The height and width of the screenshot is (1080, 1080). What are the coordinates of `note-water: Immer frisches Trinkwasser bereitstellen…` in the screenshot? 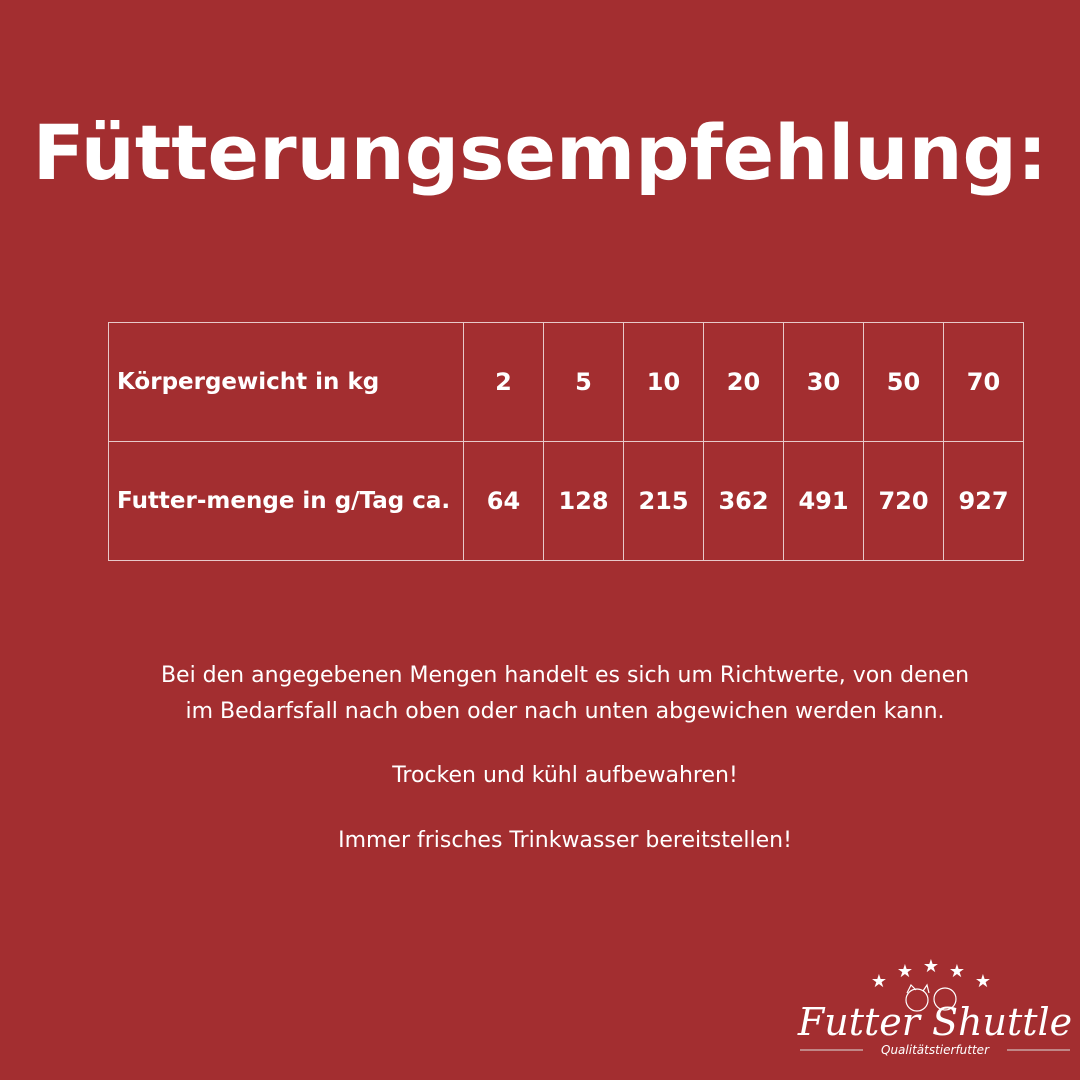 It's located at (565, 840).